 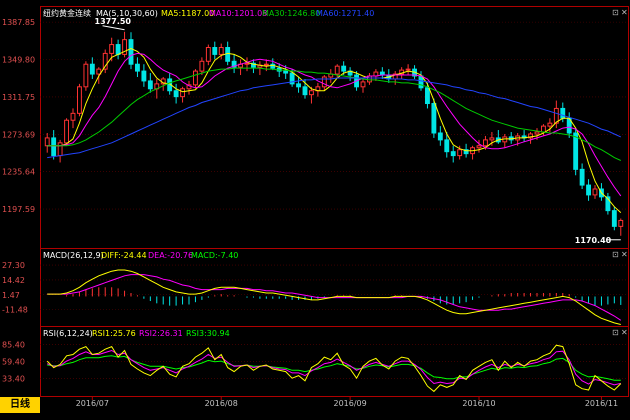 What do you see at coordinates (13, 344) in the screenshot?
I see `rsi-y-tick-label: 85.40` at bounding box center [13, 344].